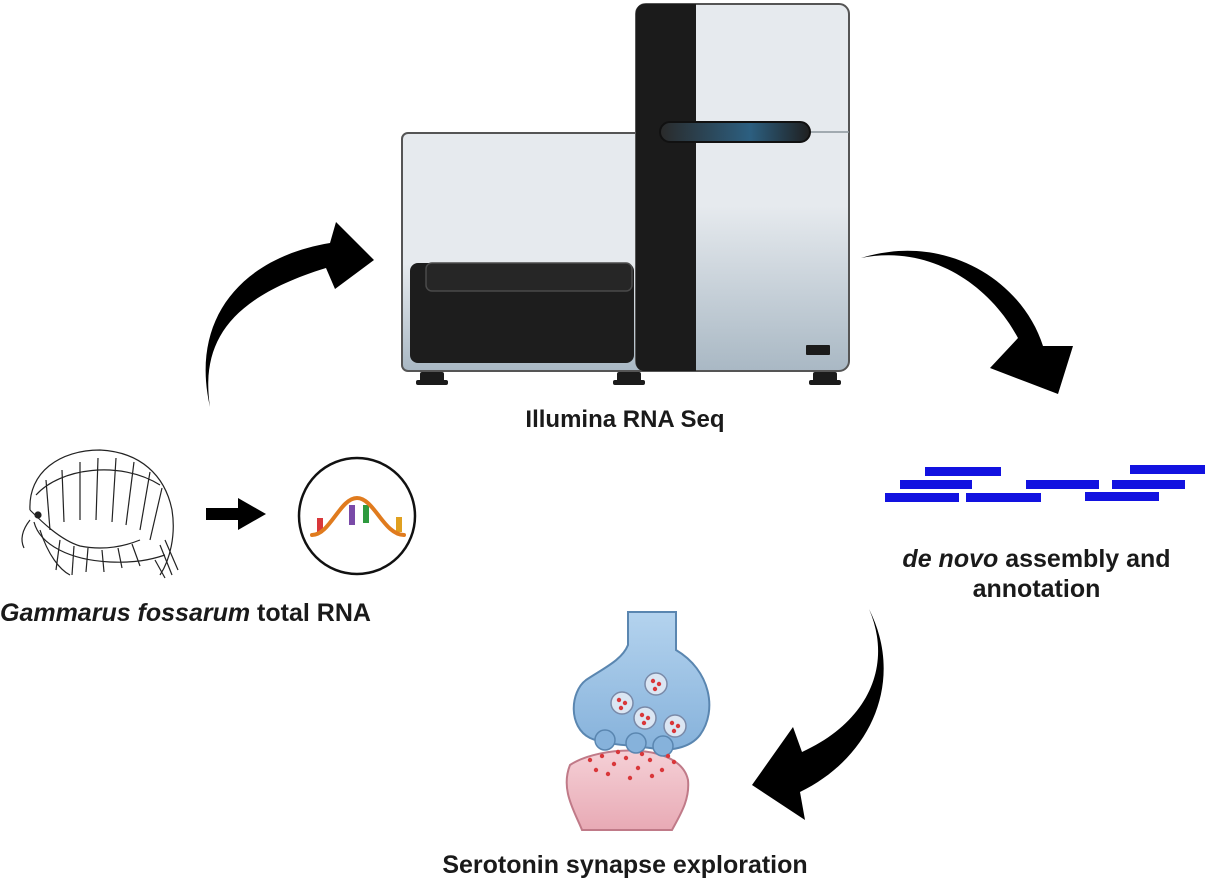 The width and height of the screenshot is (1207, 886). What do you see at coordinates (1045, 483) in the screenshot?
I see `sequence-reads-icon` at bounding box center [1045, 483].